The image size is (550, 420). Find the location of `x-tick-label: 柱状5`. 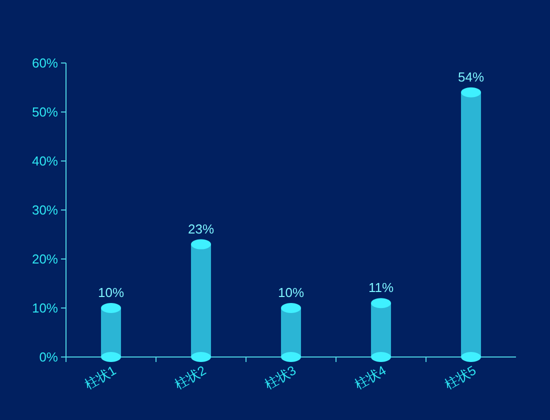

x-tick-label: 柱状5 is located at coordinates (460, 377).